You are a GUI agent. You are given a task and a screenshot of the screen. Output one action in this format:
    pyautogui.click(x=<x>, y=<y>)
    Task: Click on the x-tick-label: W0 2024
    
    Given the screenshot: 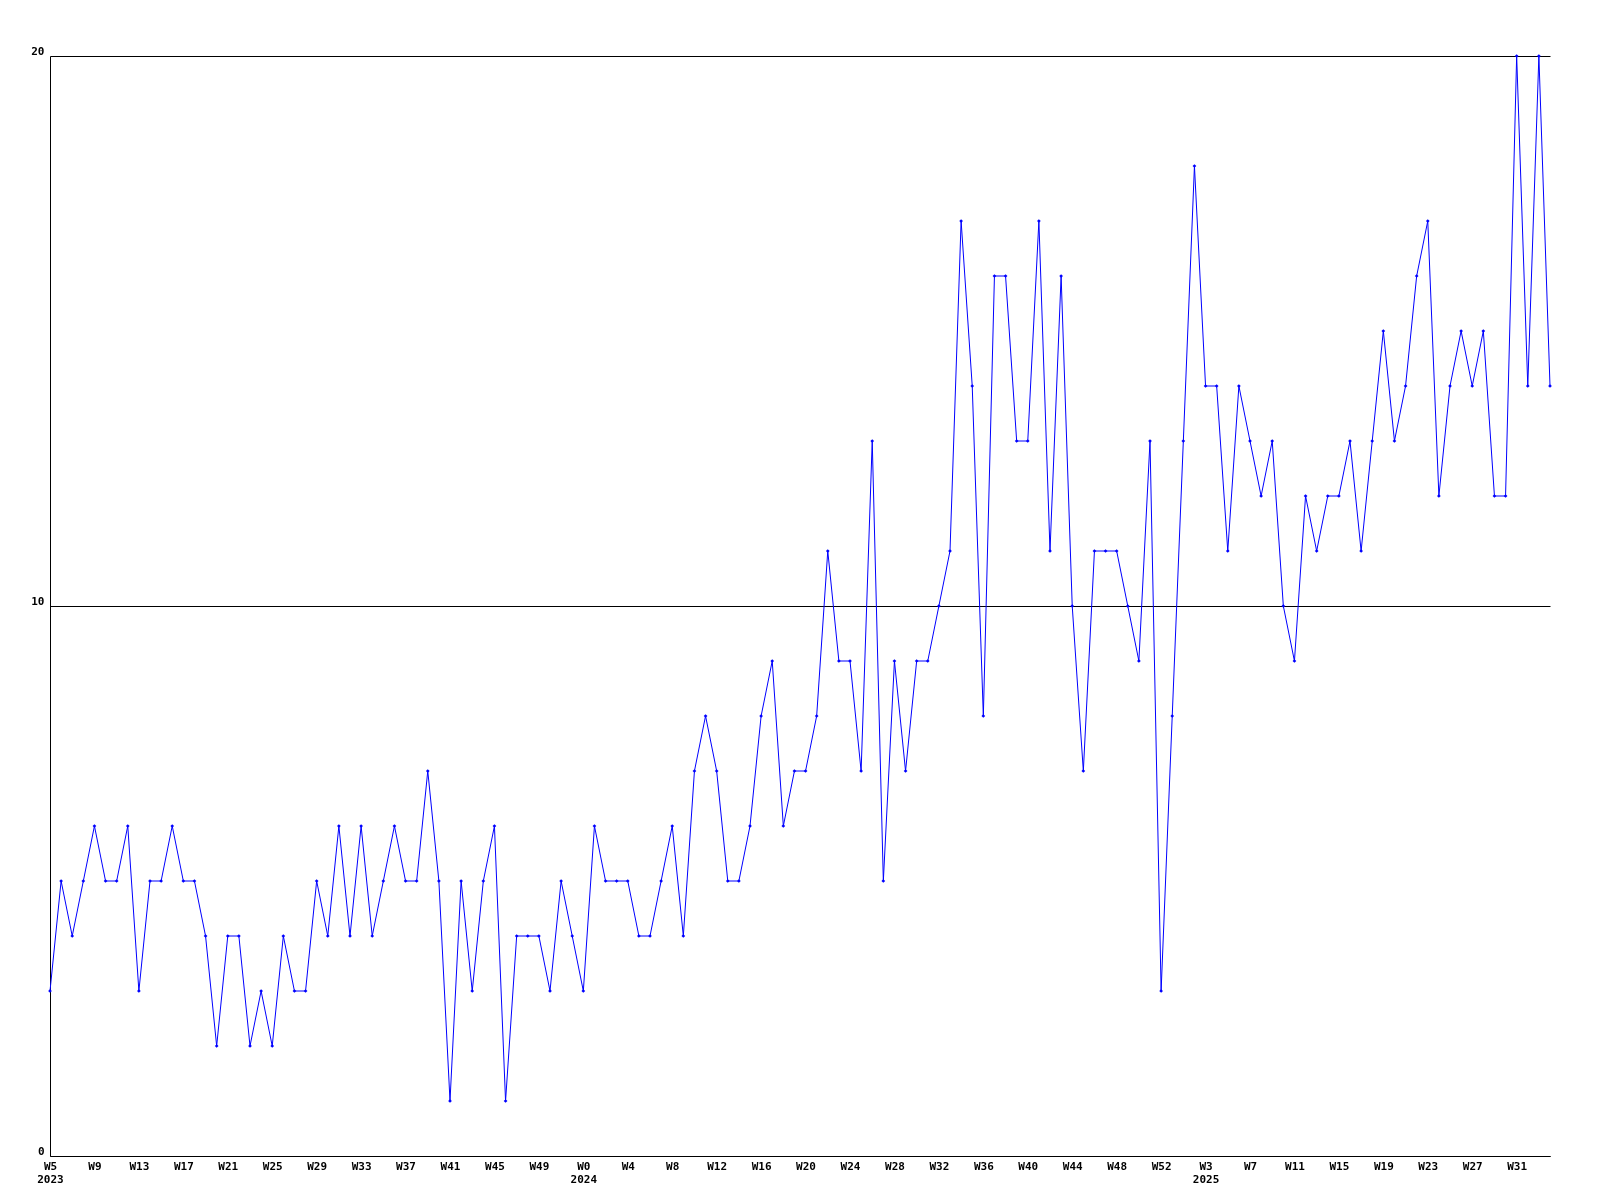 What is the action you would take?
    pyautogui.click(x=584, y=1172)
    